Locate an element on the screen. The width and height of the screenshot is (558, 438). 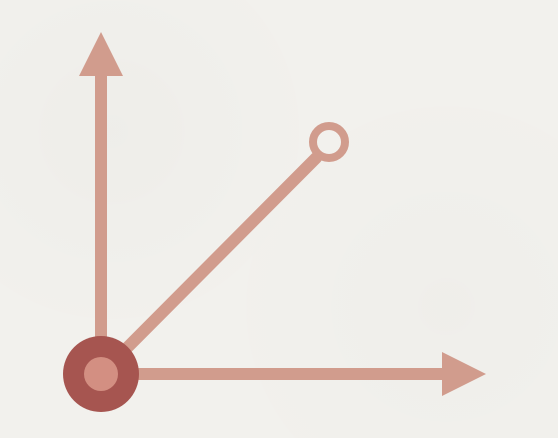
y-axis-arrowhead is located at coordinates (101, 54).